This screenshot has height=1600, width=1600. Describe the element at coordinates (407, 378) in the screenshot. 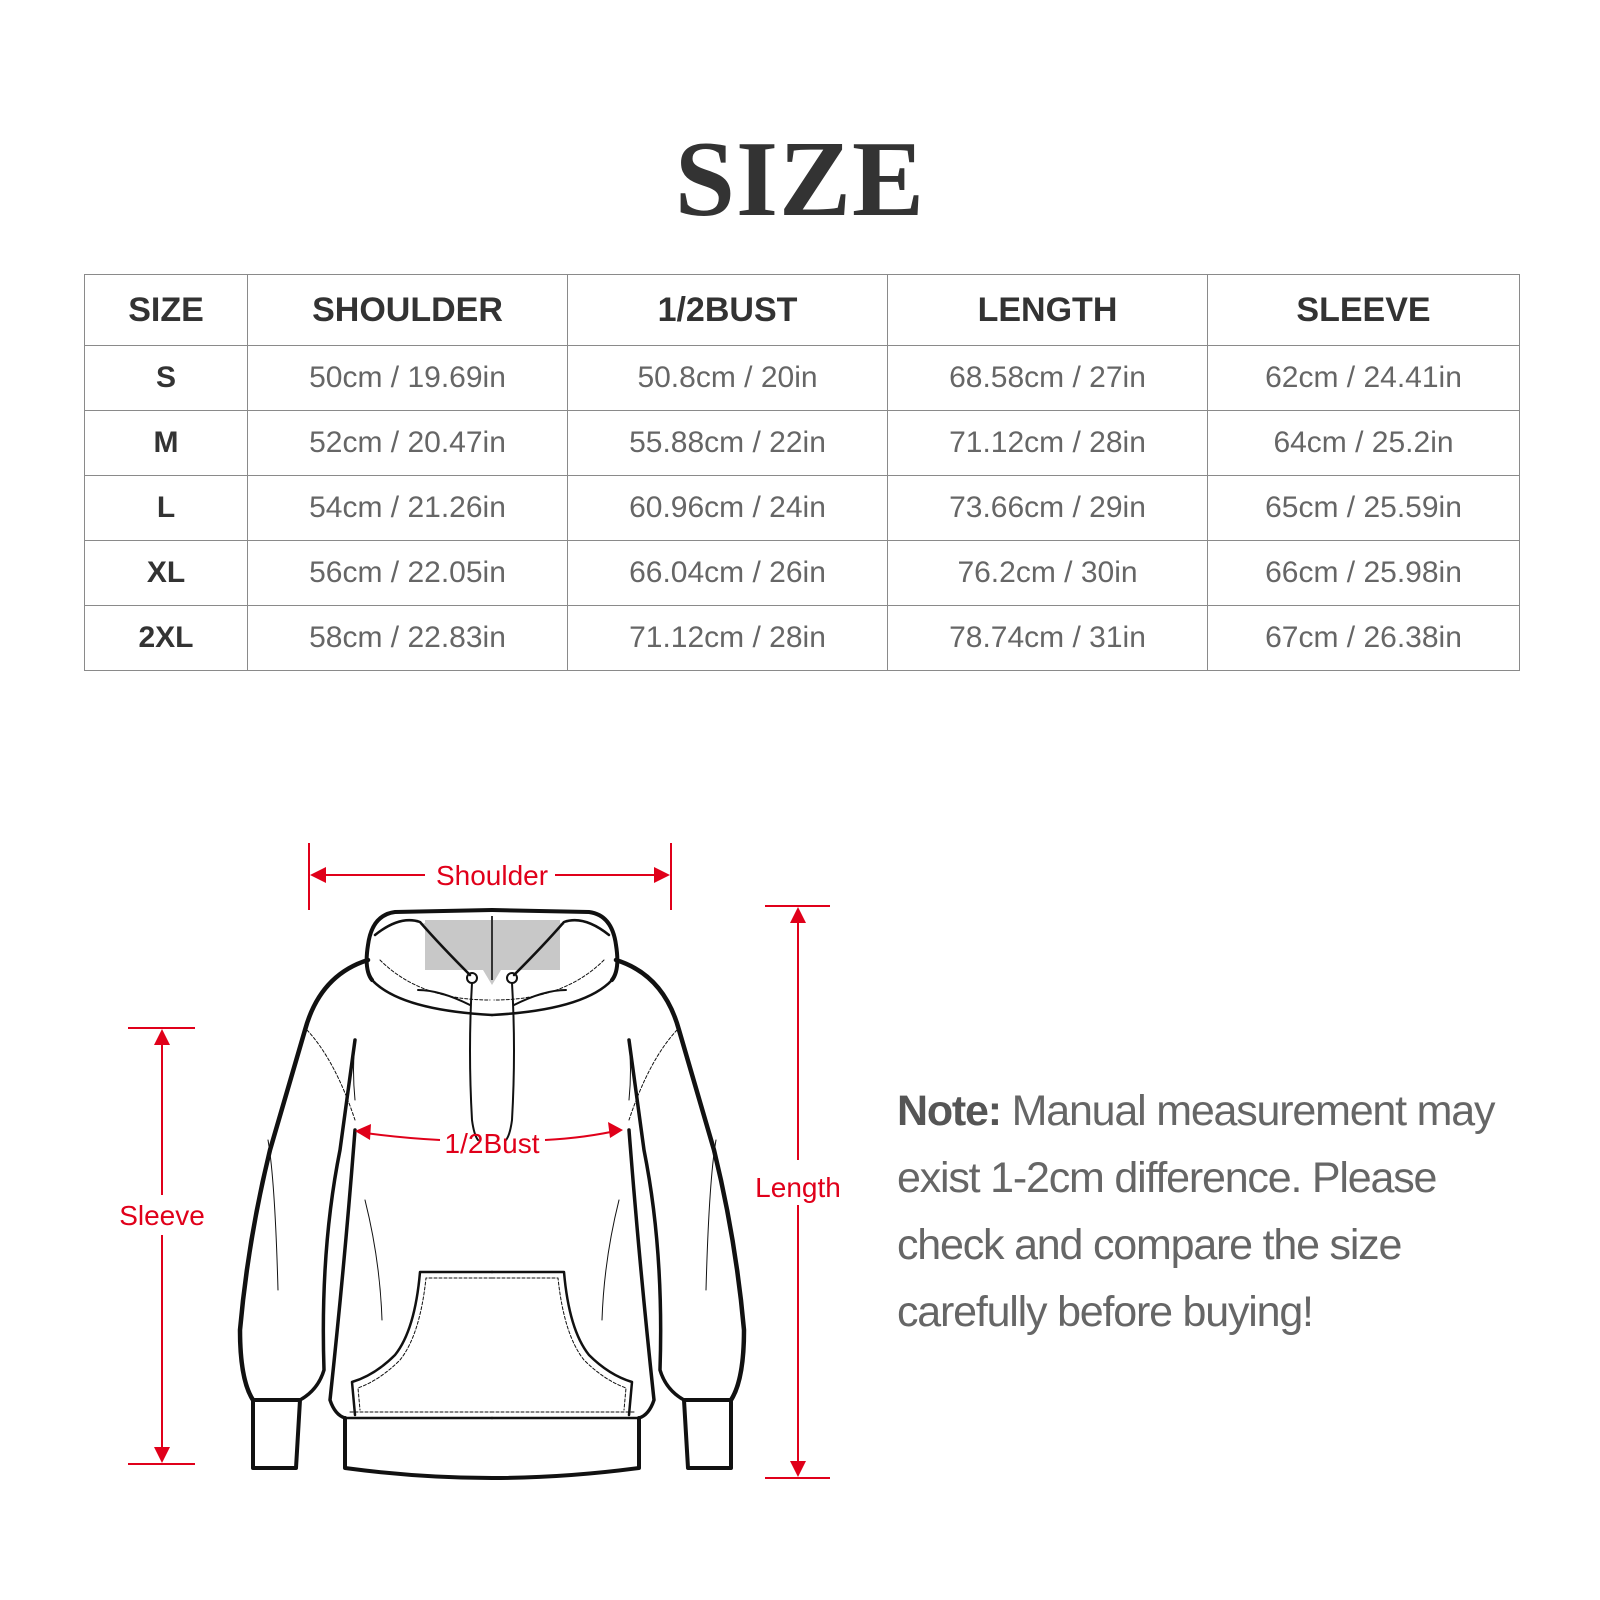

I see `measurement-cell: 50cm / 19.69in` at that location.